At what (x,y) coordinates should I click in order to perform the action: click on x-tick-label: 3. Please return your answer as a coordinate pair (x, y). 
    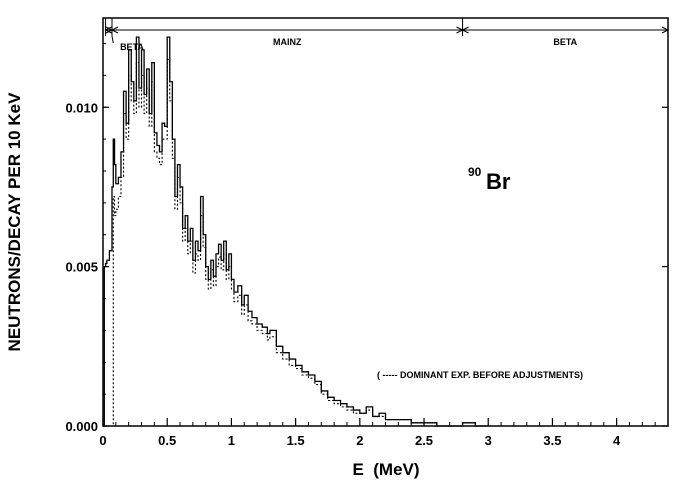
    Looking at the image, I should click on (488, 440).